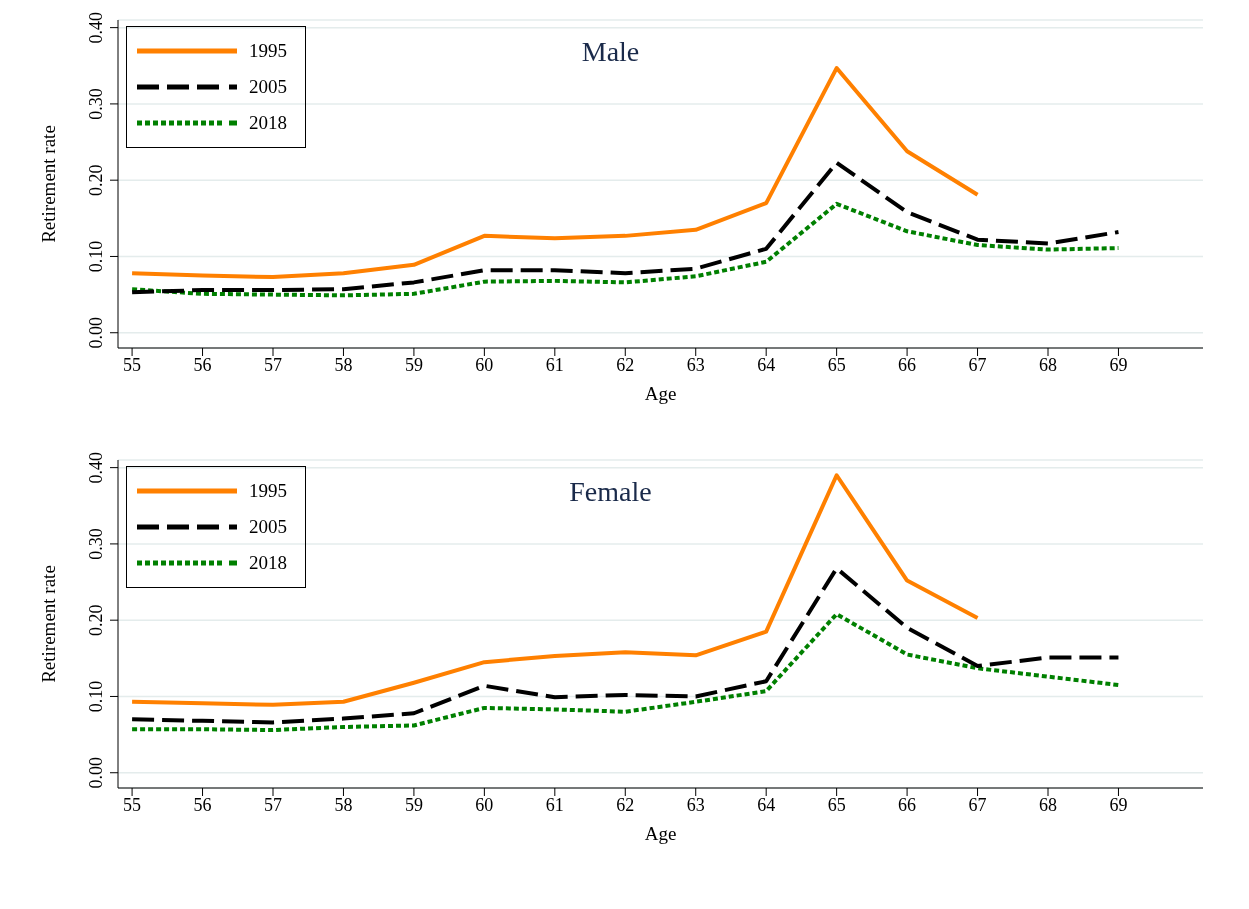 Image resolution: width=1249 pixels, height=909 pixels. What do you see at coordinates (610, 51) in the screenshot?
I see `text: Male` at bounding box center [610, 51].